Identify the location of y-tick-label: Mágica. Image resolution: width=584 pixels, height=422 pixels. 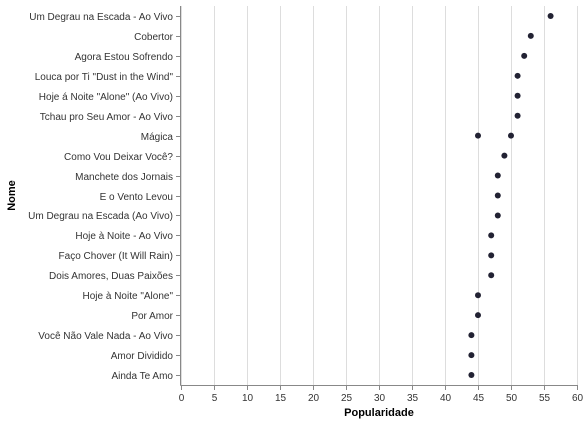
(157, 137).